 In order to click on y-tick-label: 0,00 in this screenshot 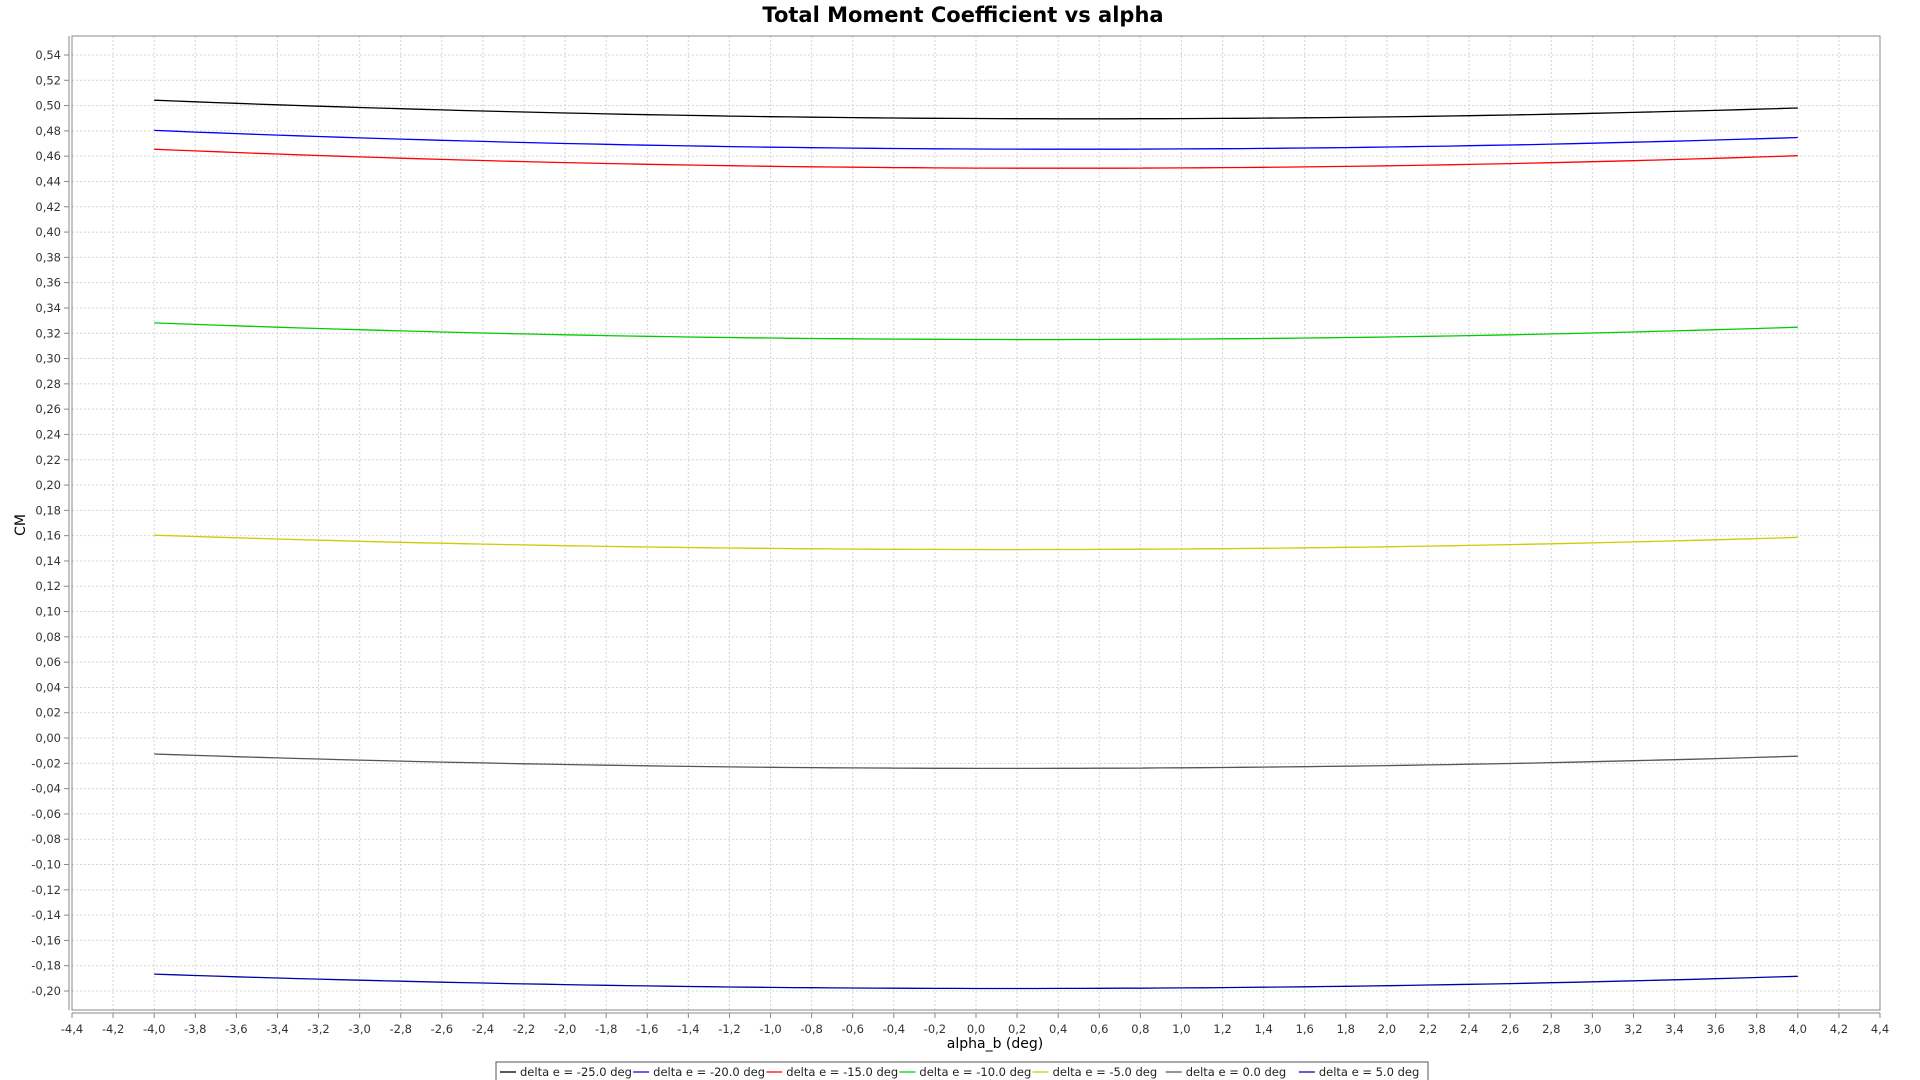, I will do `click(48, 738)`.